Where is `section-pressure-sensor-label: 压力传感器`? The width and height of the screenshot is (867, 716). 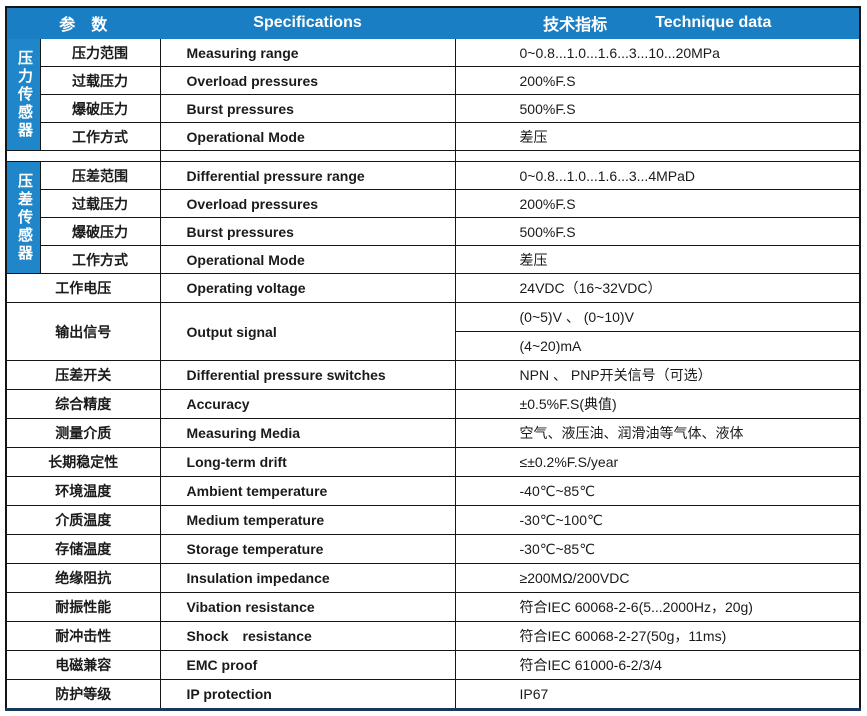
section-pressure-sensor-label: 压力传感器 is located at coordinates (24, 94).